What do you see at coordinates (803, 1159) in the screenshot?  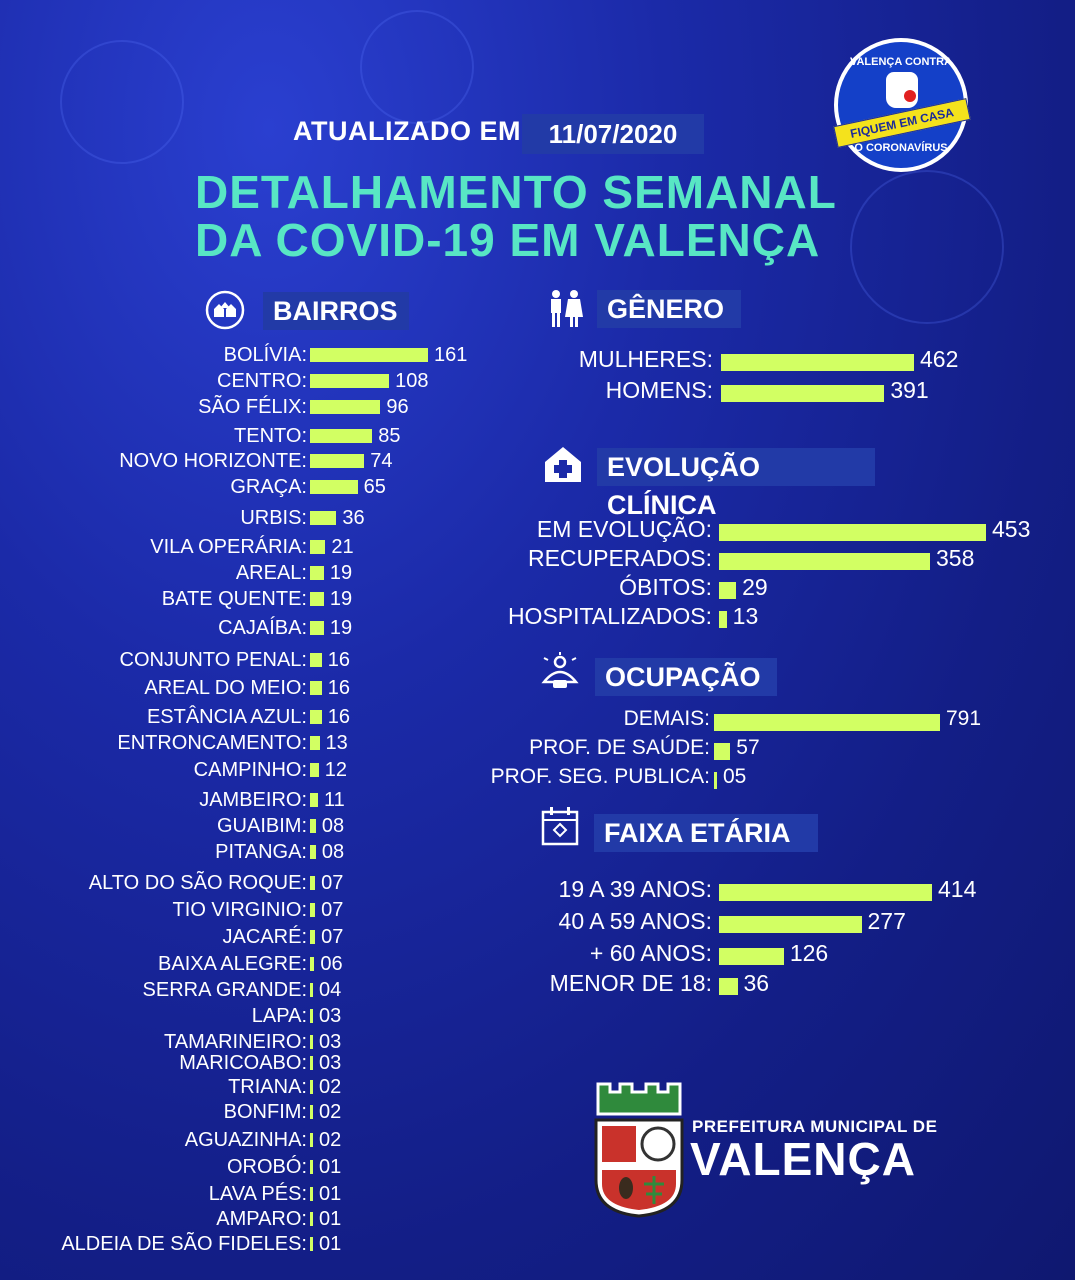 I see `city-name: VALENÇA` at bounding box center [803, 1159].